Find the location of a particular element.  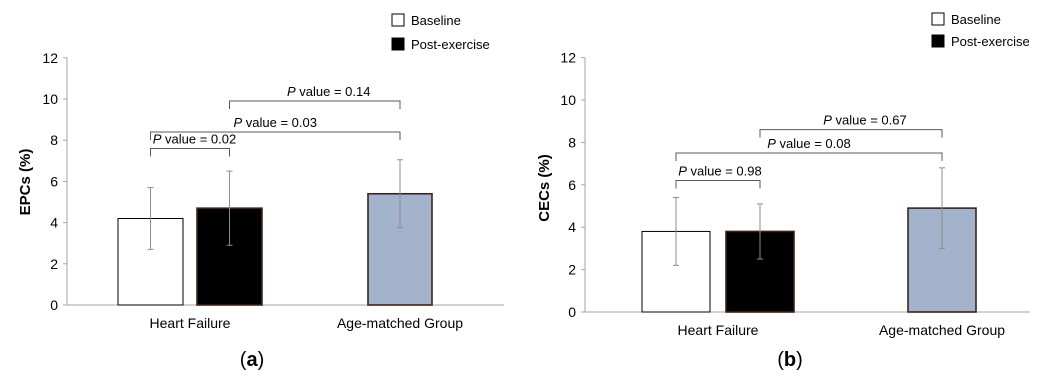

p-value-label-b-0: P value = 0.98 is located at coordinates (719, 171).